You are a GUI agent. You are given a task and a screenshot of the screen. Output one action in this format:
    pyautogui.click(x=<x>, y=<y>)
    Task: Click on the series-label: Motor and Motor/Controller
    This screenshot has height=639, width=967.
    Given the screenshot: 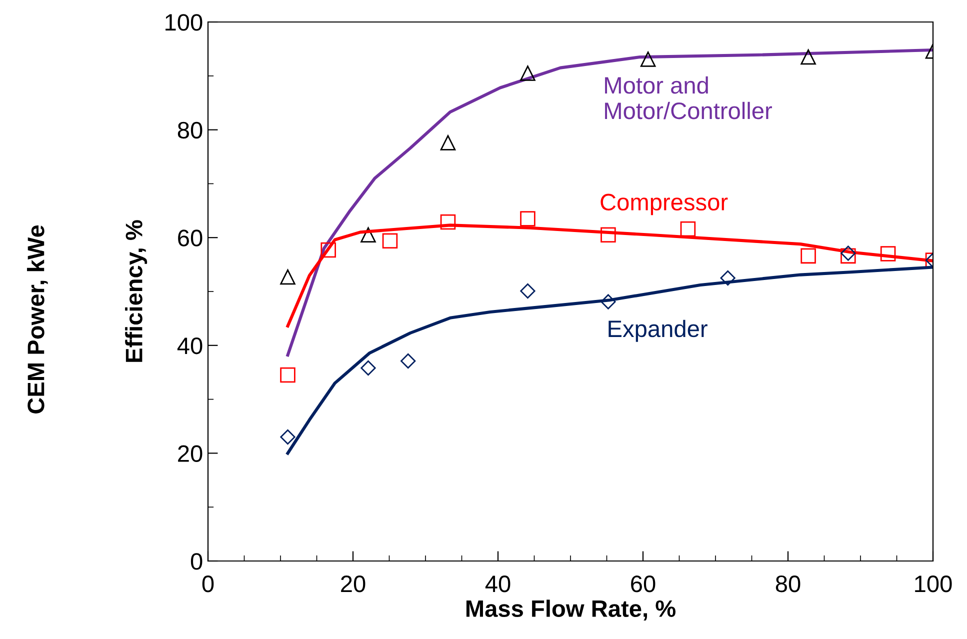 What is the action you would take?
    pyautogui.click(x=688, y=98)
    